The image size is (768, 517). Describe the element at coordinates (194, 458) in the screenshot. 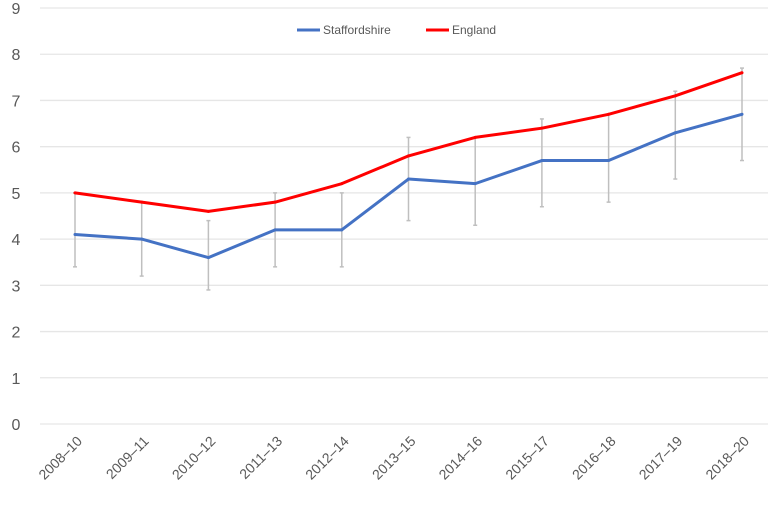

I see `x-tick-label: 2010–12` at that location.